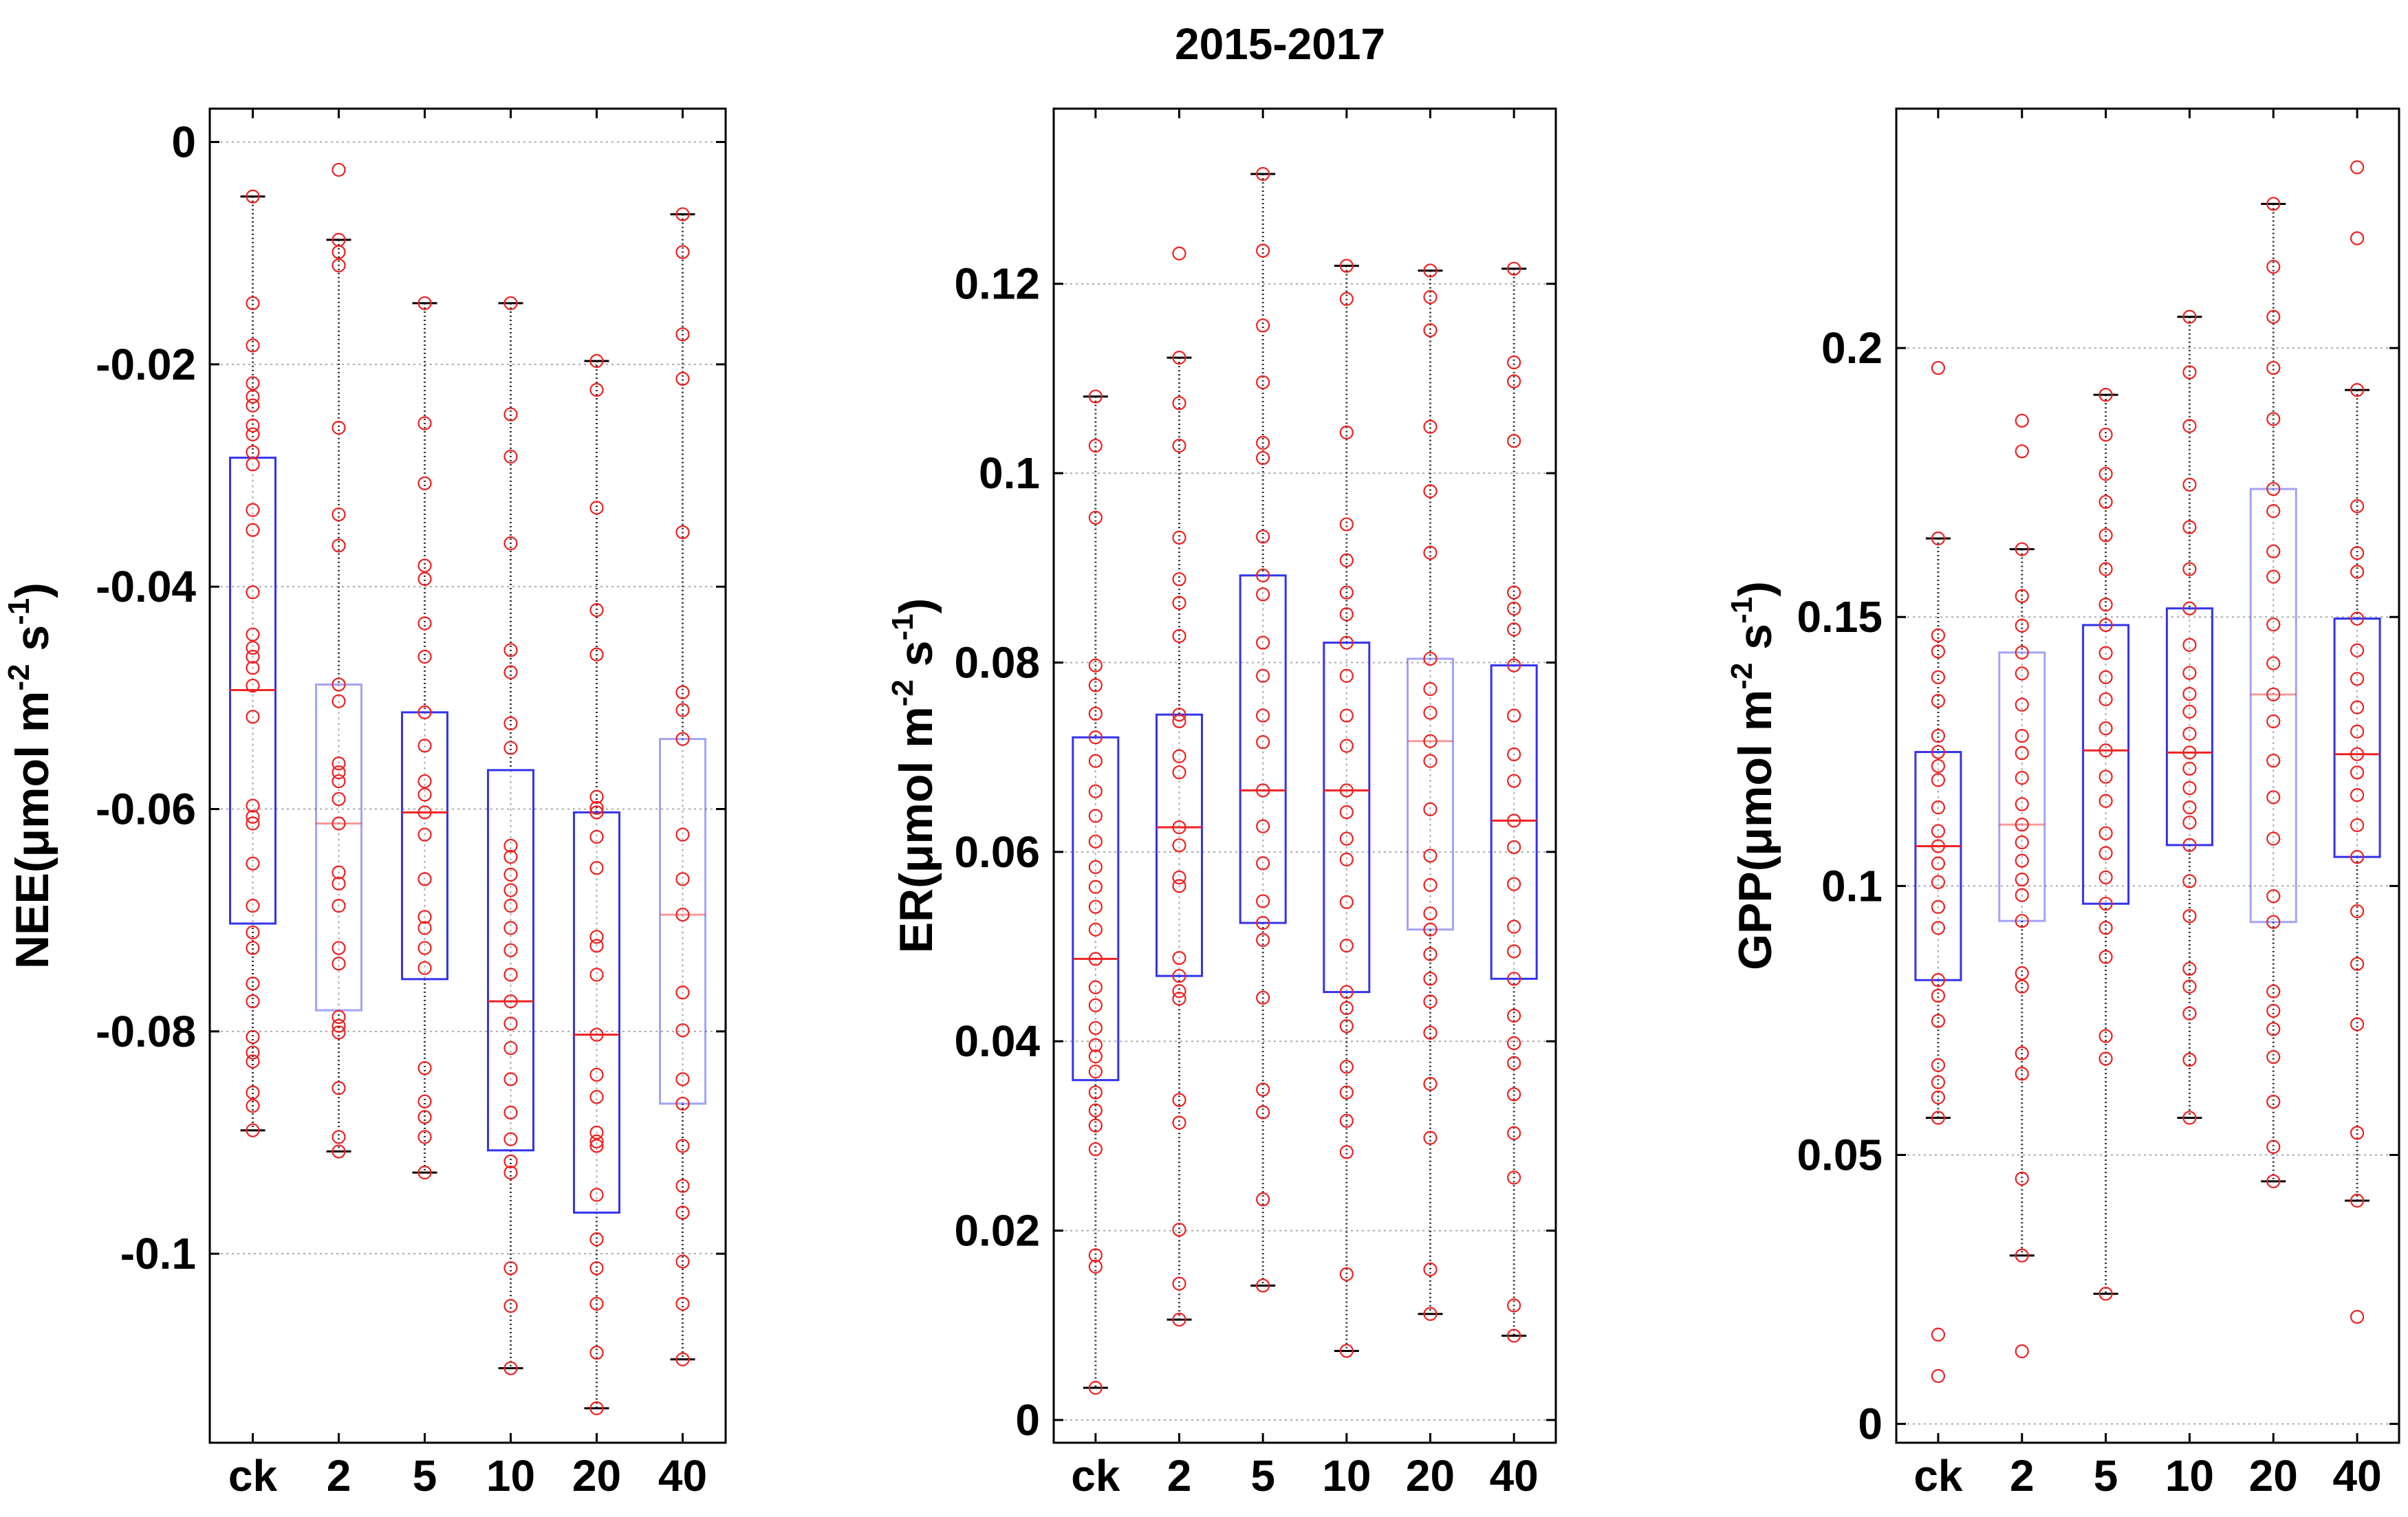  Describe the element at coordinates (1755, 830) in the screenshot. I see `ylabel-part: GPP(μmol m` at that location.